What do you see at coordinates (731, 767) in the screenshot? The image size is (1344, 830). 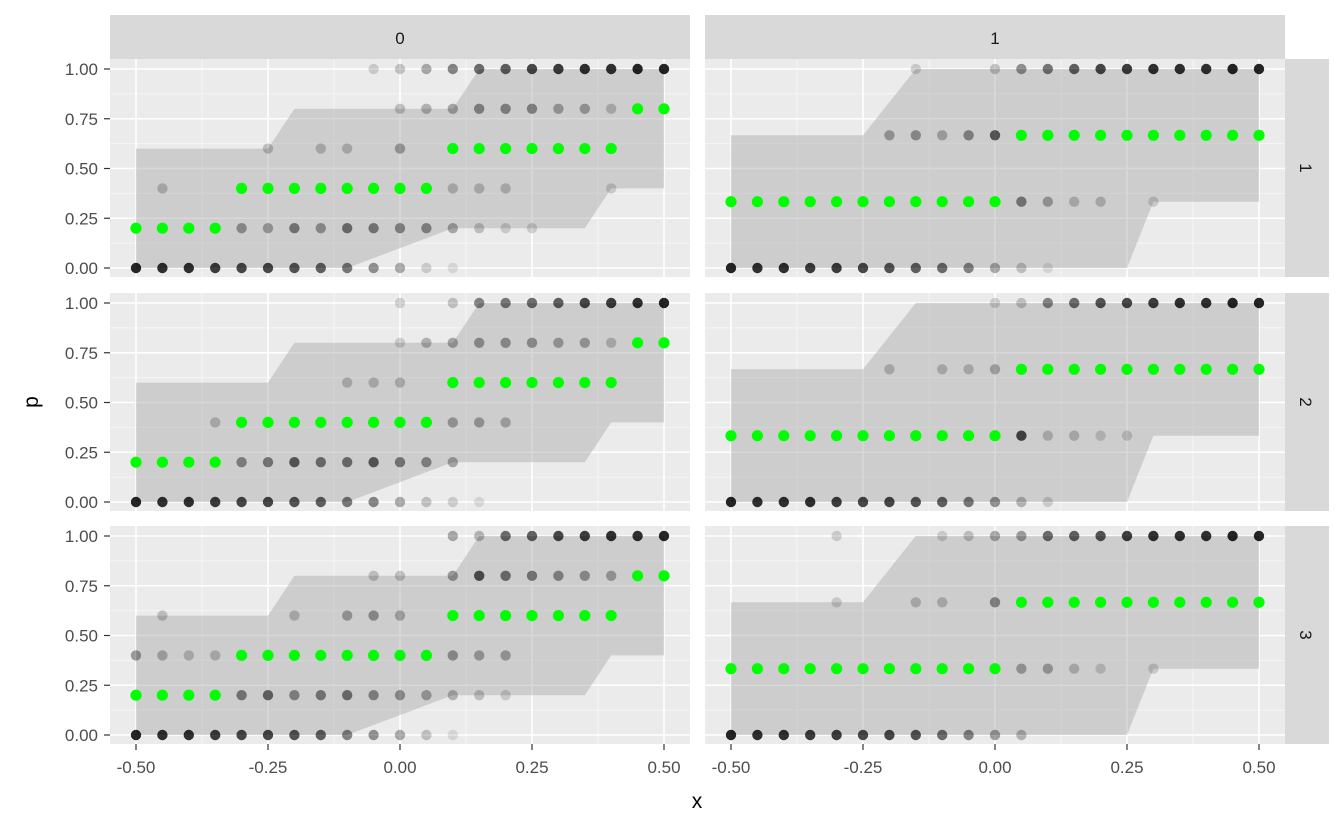 I see `x-tick-label: -0.50` at bounding box center [731, 767].